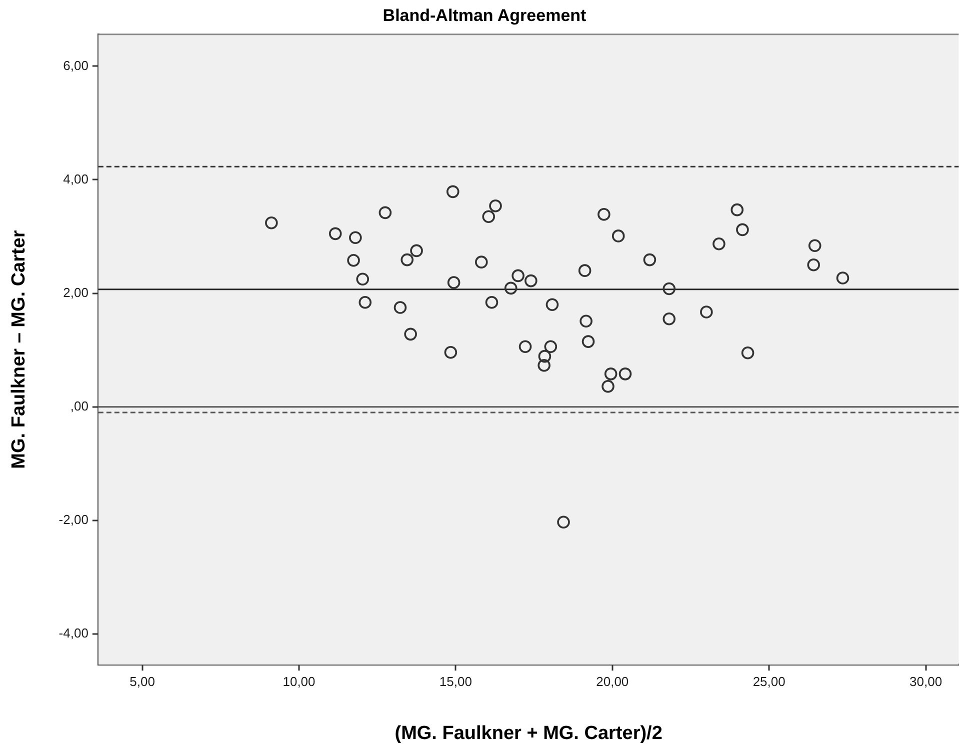 This screenshot has height=755, width=966. I want to click on x-tick-label: 25,00, so click(769, 681).